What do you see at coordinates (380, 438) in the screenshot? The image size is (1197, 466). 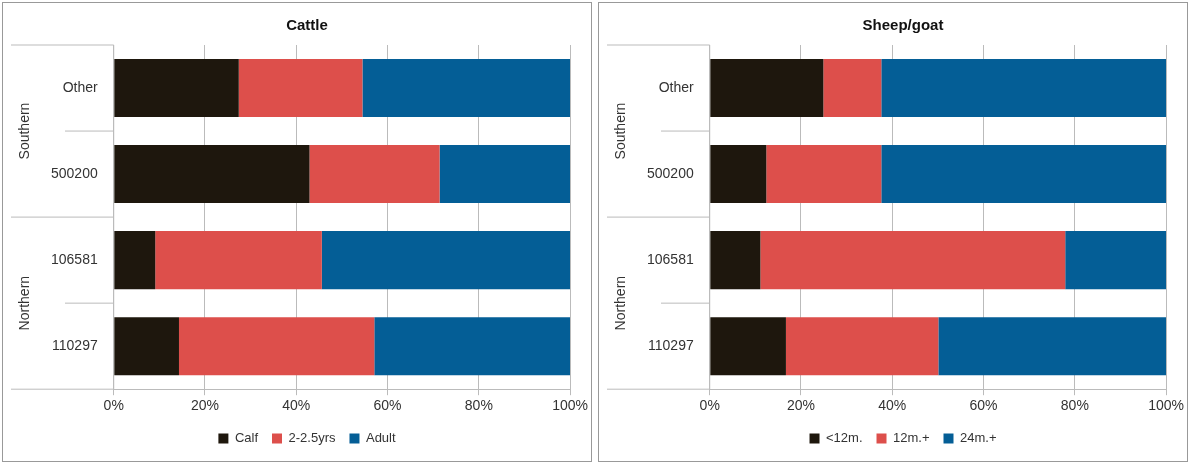 I see `legend-label: Adult` at bounding box center [380, 438].